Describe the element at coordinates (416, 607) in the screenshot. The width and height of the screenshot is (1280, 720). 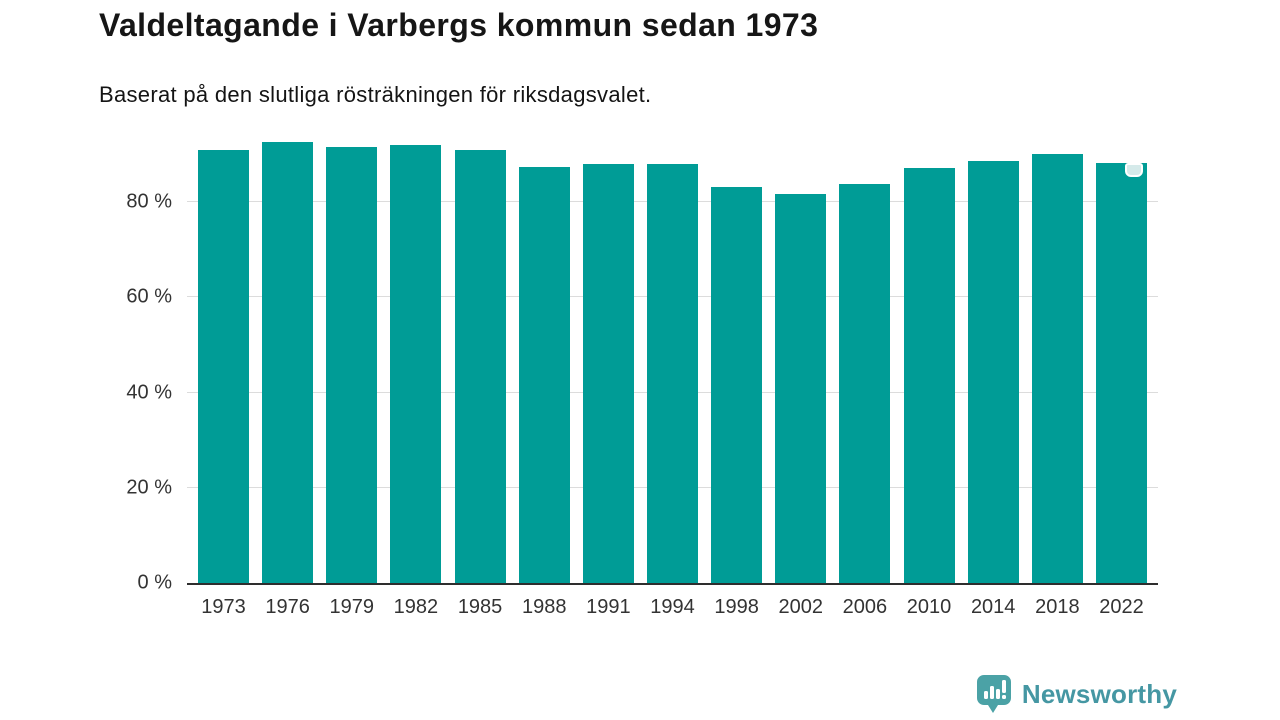
I see `x-tick-label-1982: 1982` at that location.